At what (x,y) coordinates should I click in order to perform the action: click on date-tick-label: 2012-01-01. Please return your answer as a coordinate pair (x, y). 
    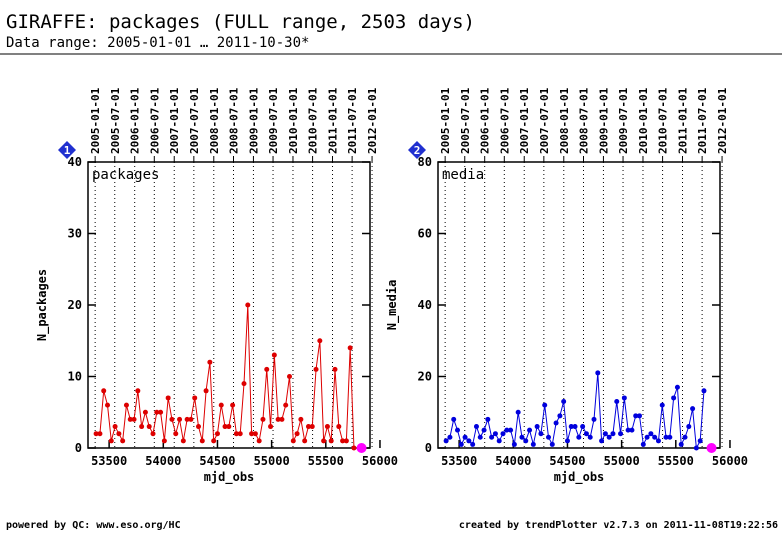
    Looking at the image, I should click on (372, 120).